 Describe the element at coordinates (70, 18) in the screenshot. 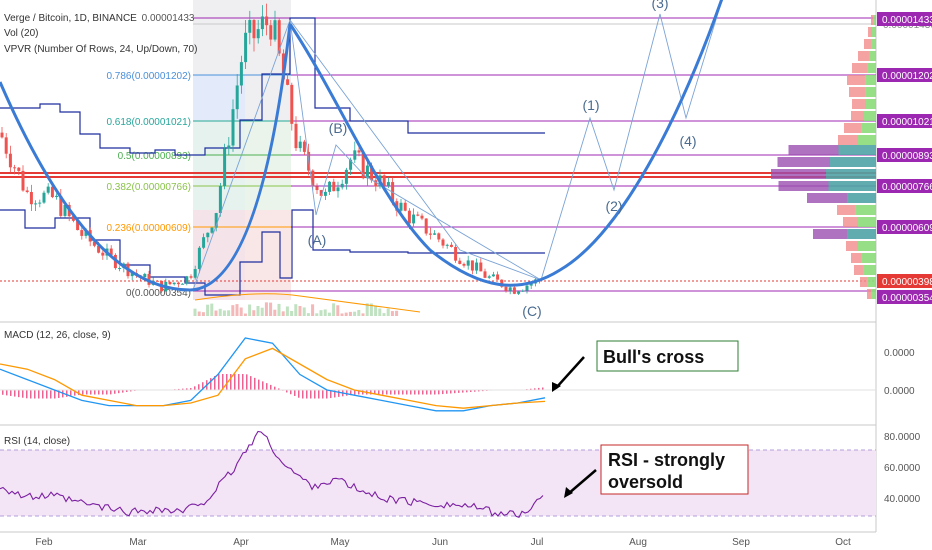

I see `chart-title-symbol: Verge / Bitcoin, 1D, BINANCE` at that location.